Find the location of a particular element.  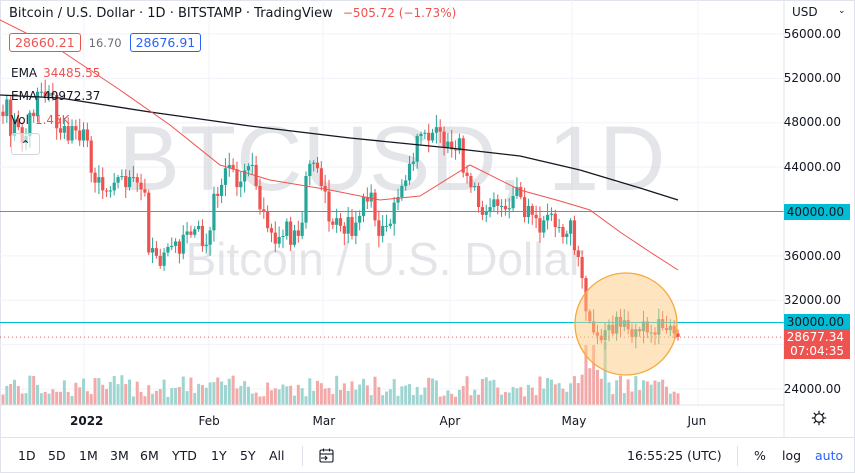

currency-selector: USD is located at coordinates (805, 12).